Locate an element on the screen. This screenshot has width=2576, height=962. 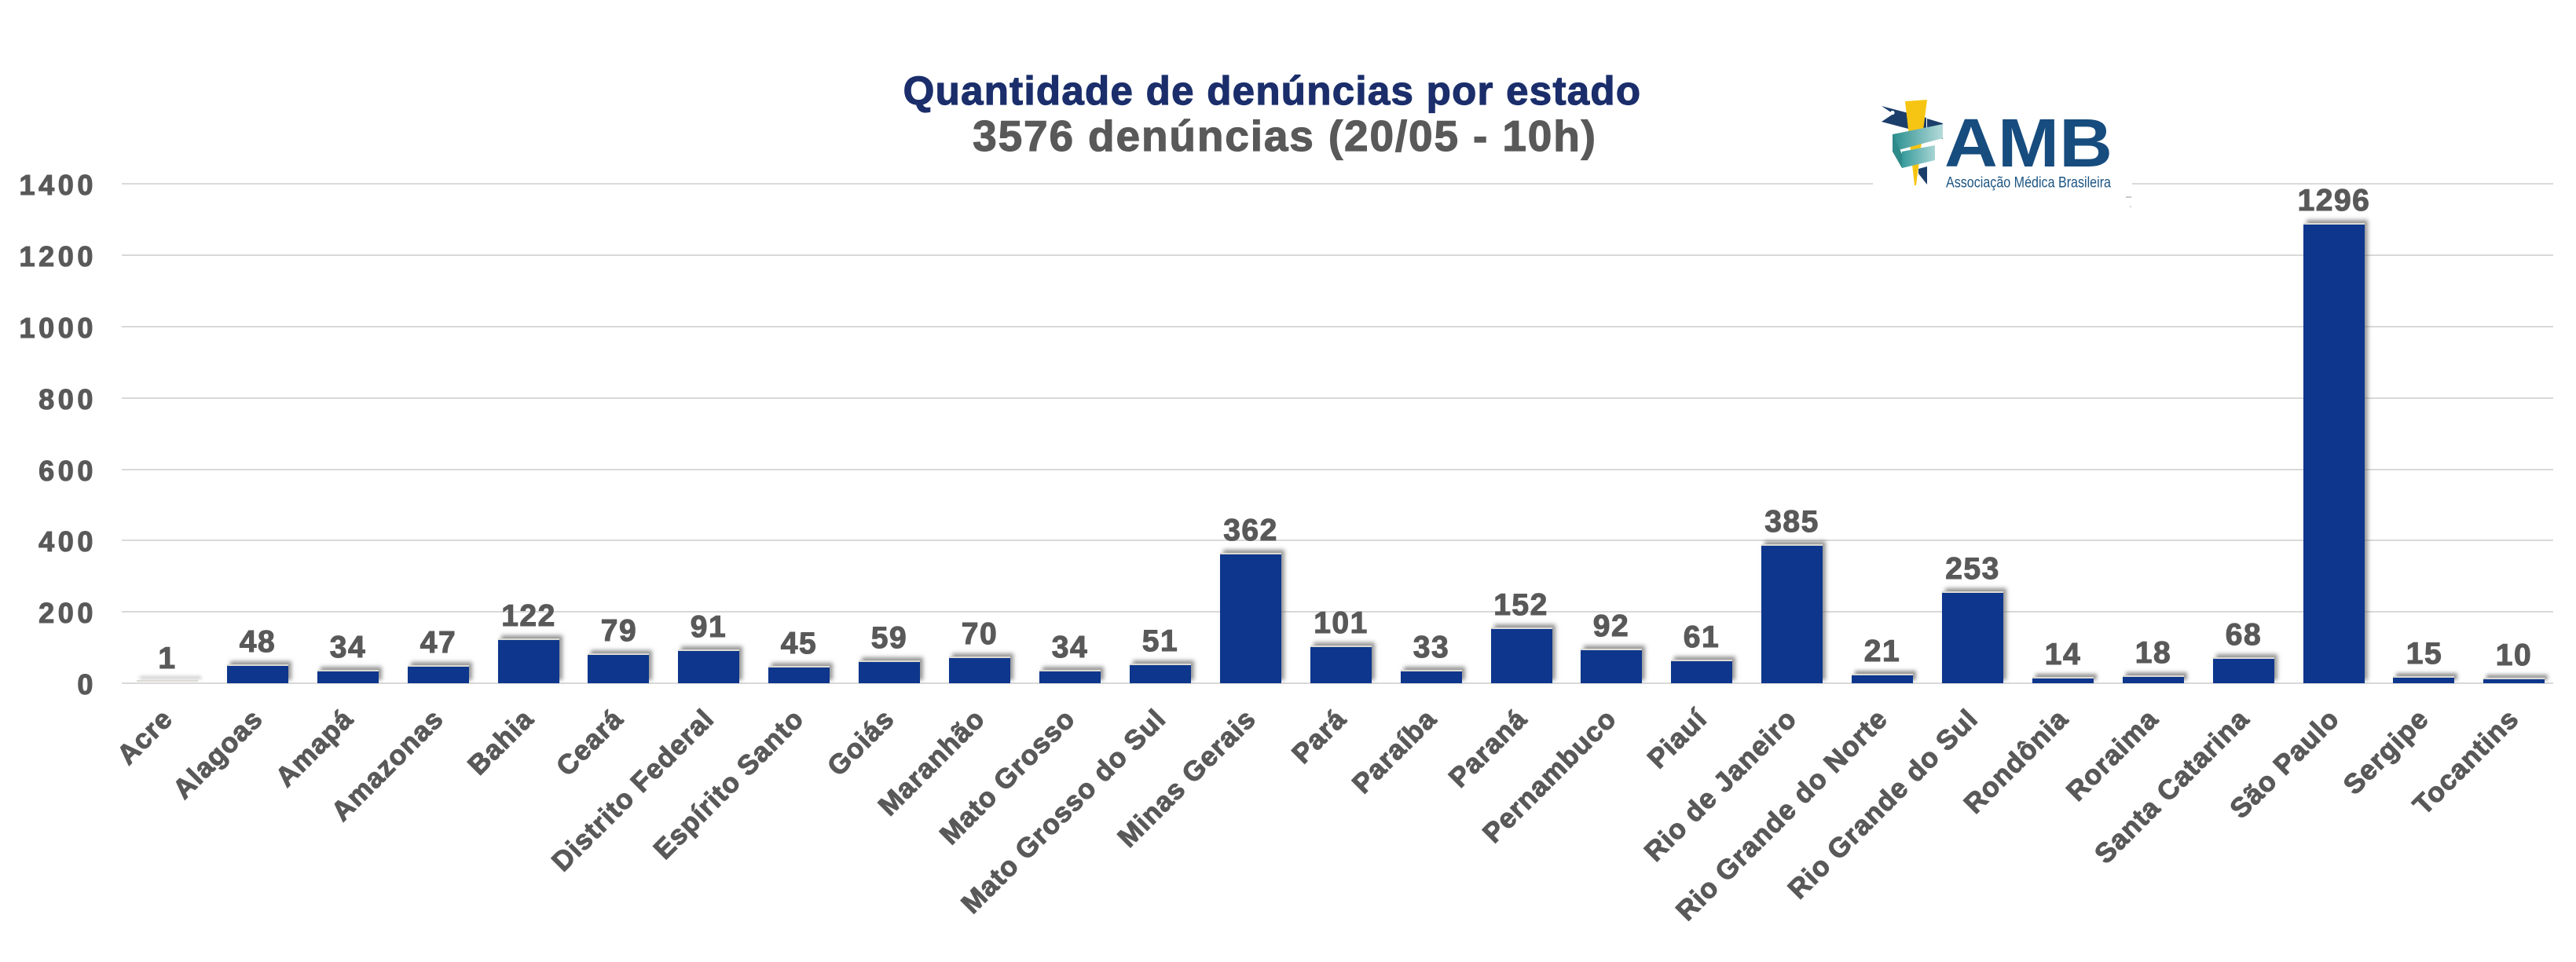
svg-text: Associação Médica Brasileira is located at coordinates (2029, 183).